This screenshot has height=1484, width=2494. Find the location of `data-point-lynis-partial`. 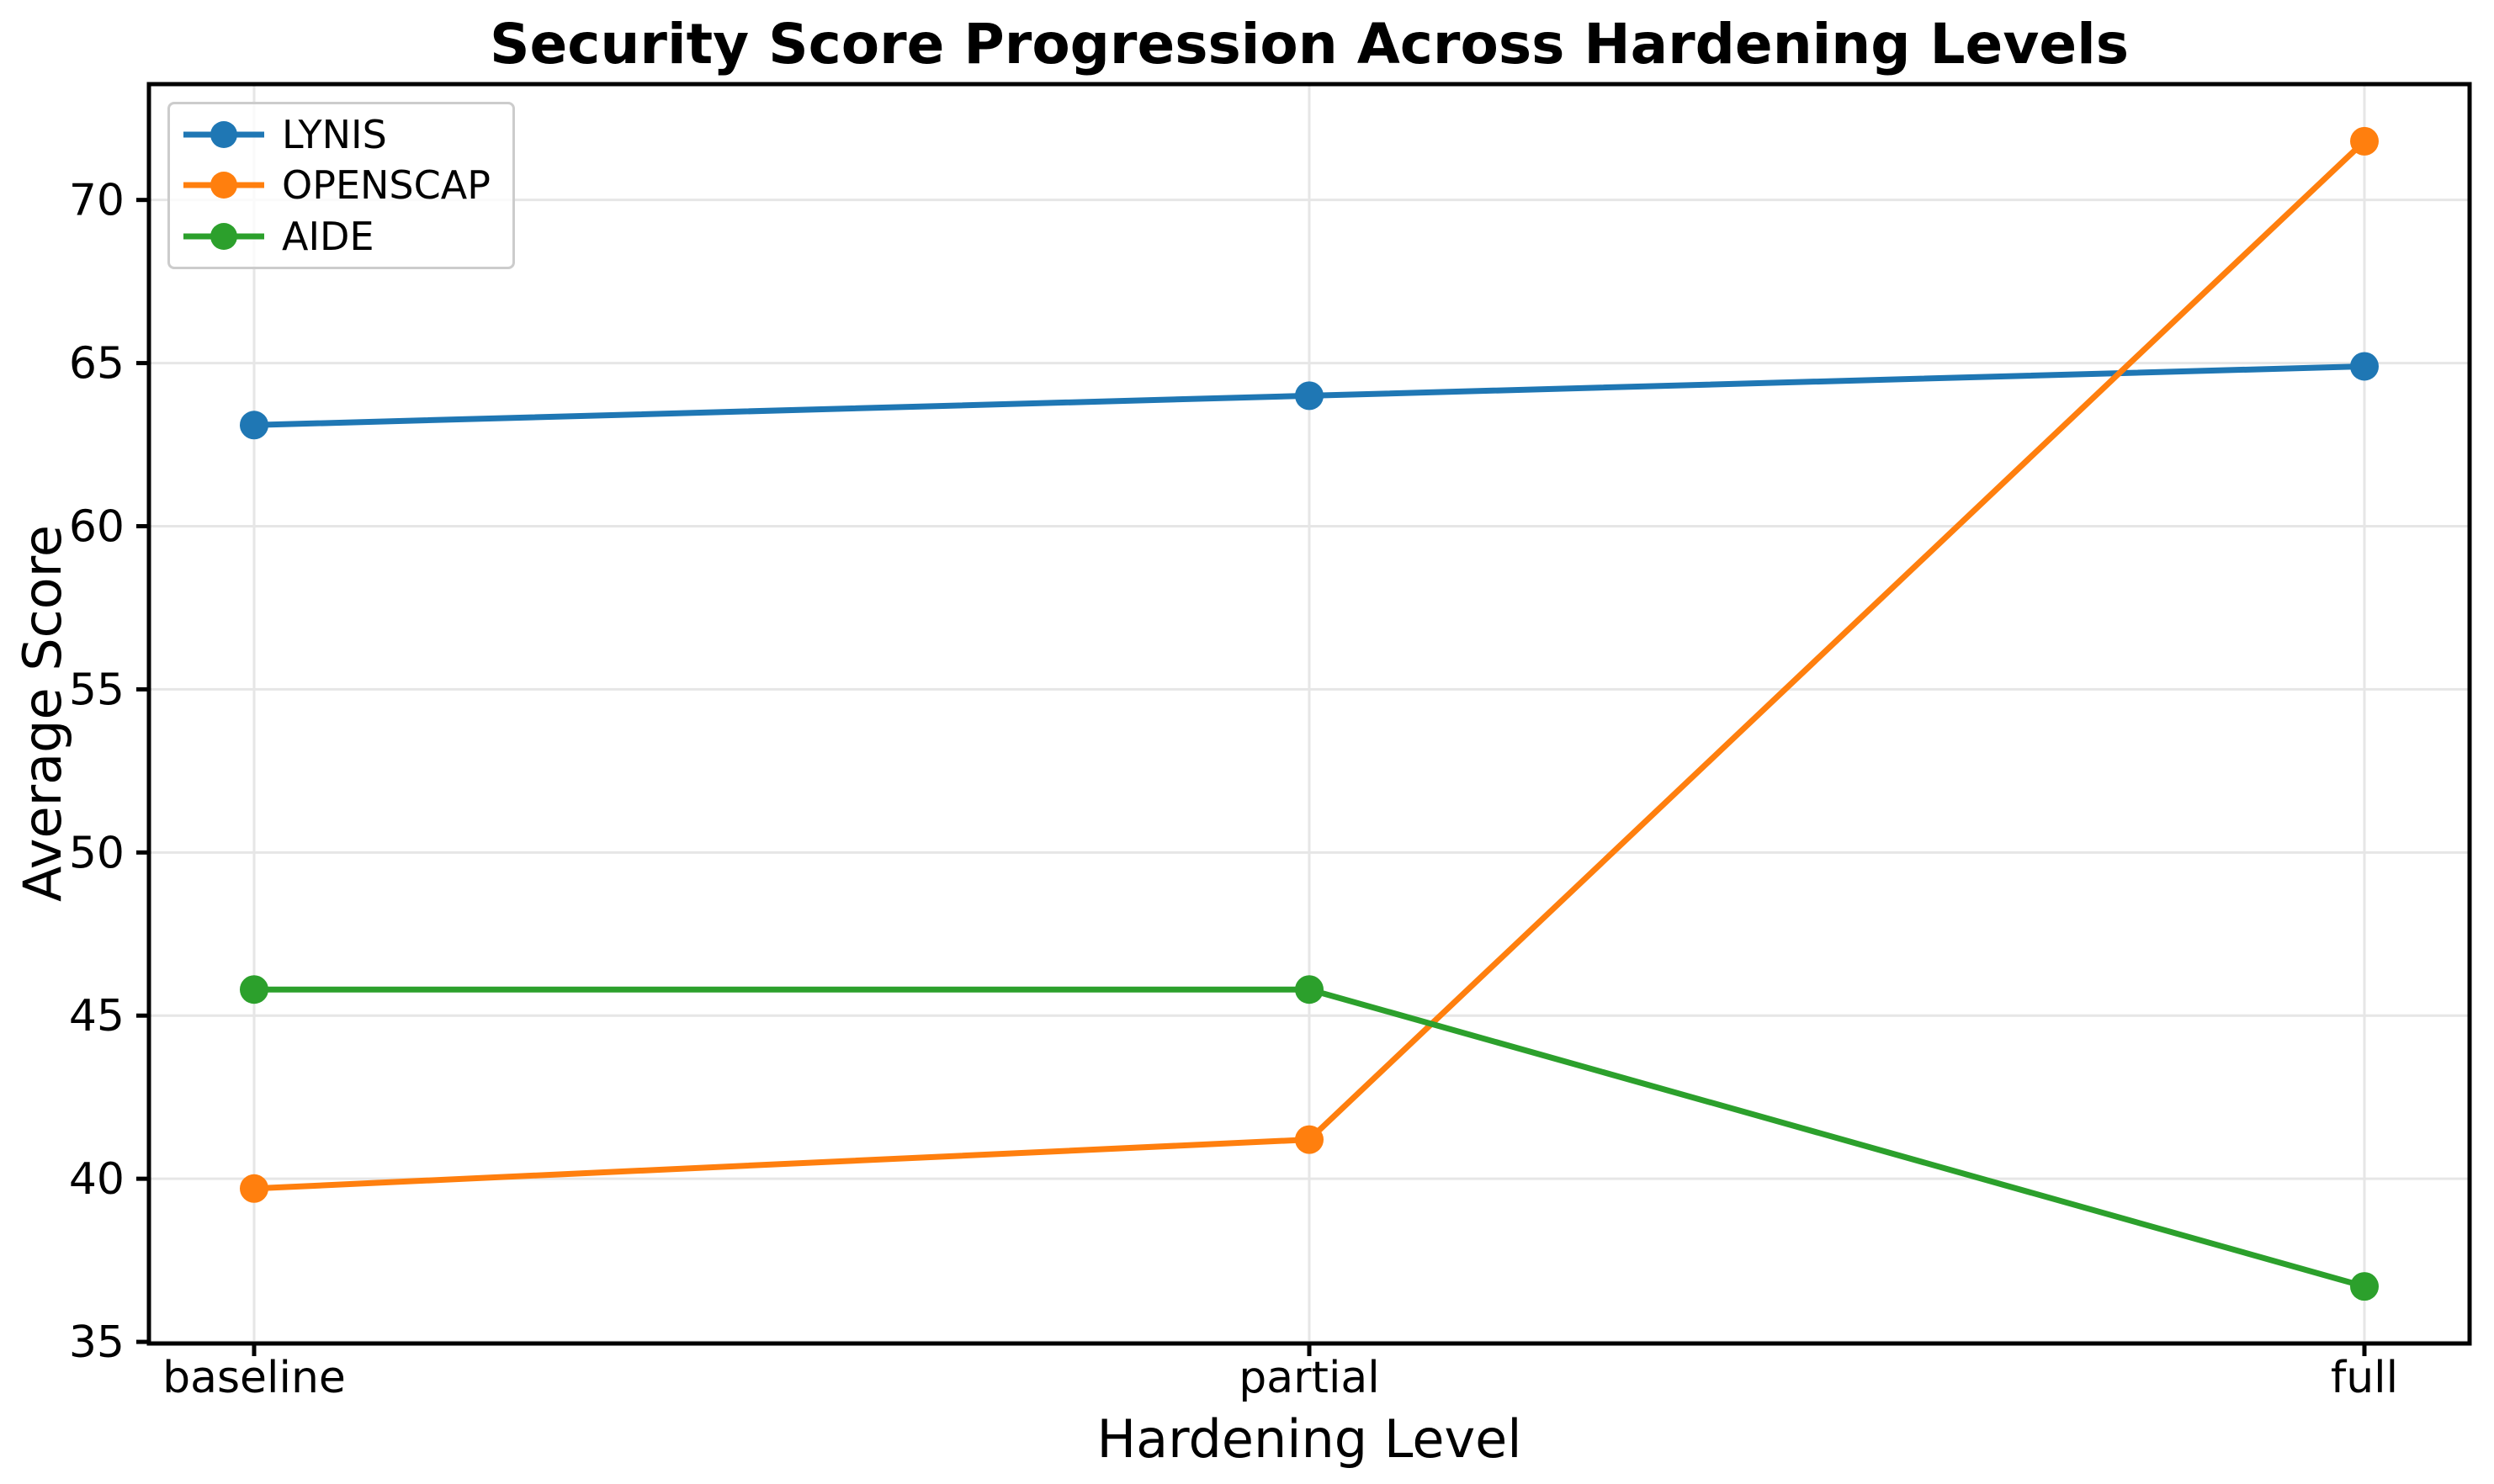

data-point-lynis-partial is located at coordinates (1310, 396).